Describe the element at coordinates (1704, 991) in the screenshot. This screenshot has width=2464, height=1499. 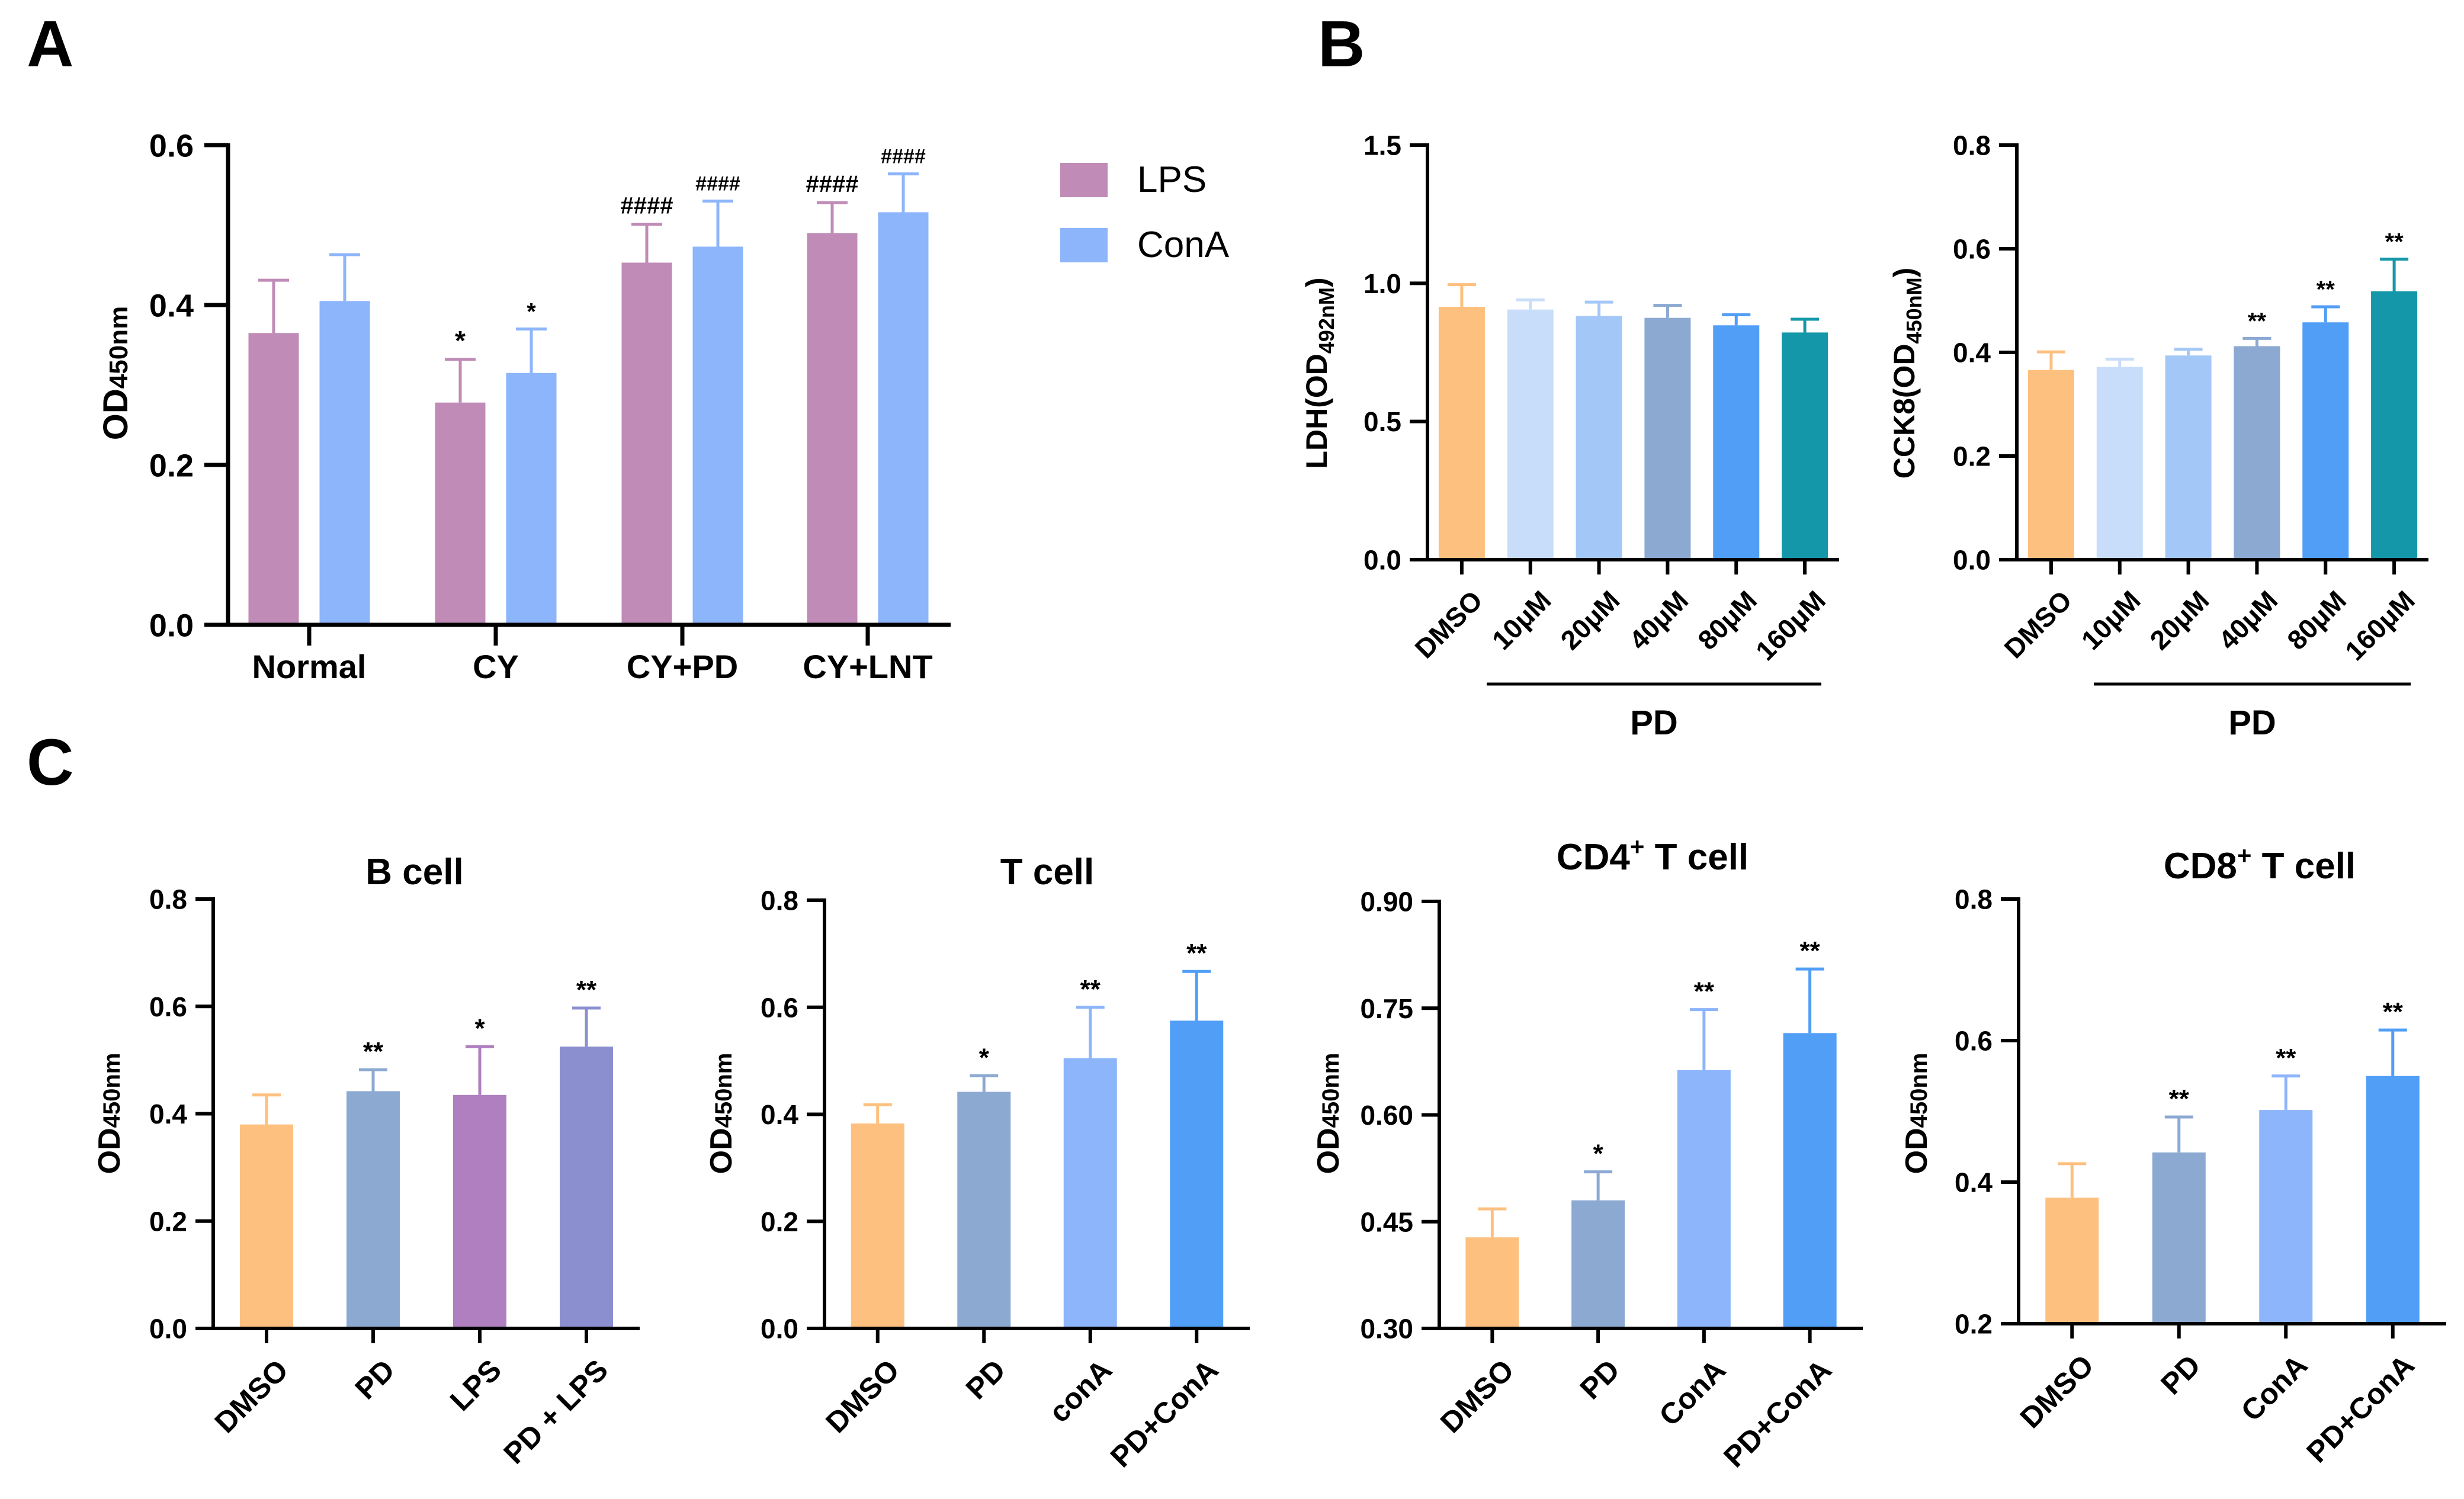
I see `annotation-chart-c3-main-2: **` at that location.